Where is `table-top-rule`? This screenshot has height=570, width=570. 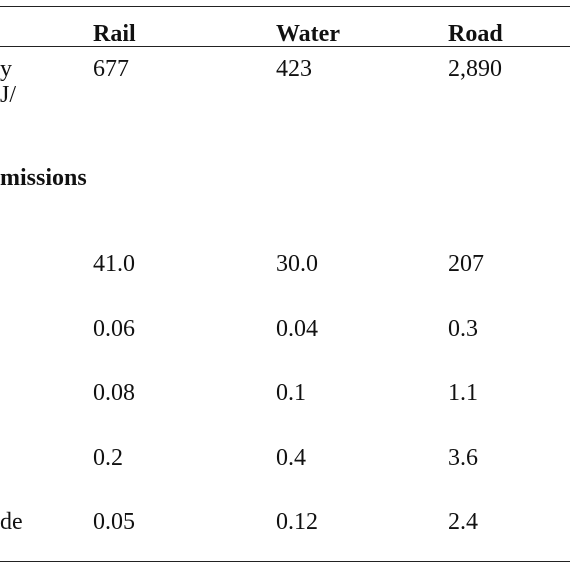
table-top-rule is located at coordinates (285, 6).